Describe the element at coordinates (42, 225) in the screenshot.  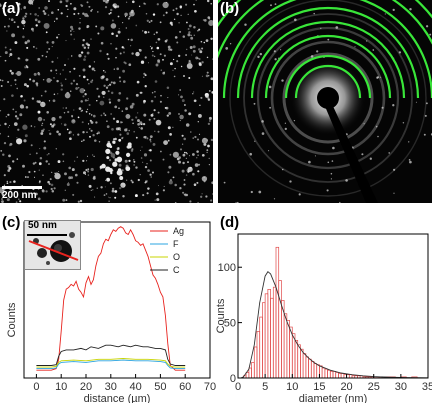
I see `inset-scale-bar-label: 50 nm` at that location.